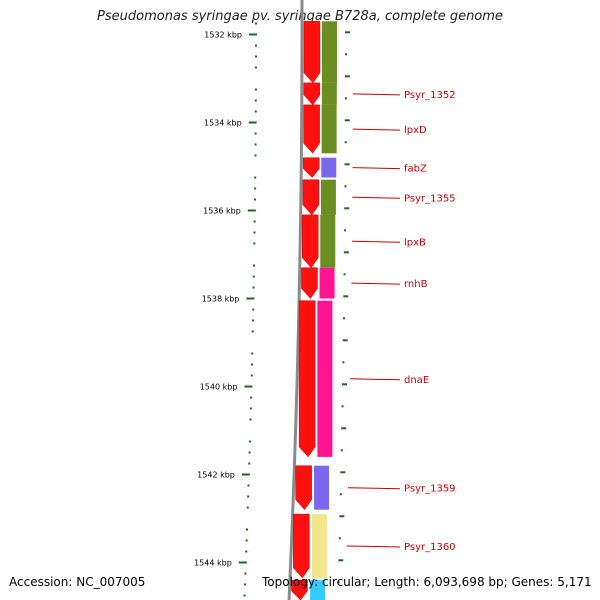  I want to click on ruler-tick-label: 1532 kbp, so click(223, 35).